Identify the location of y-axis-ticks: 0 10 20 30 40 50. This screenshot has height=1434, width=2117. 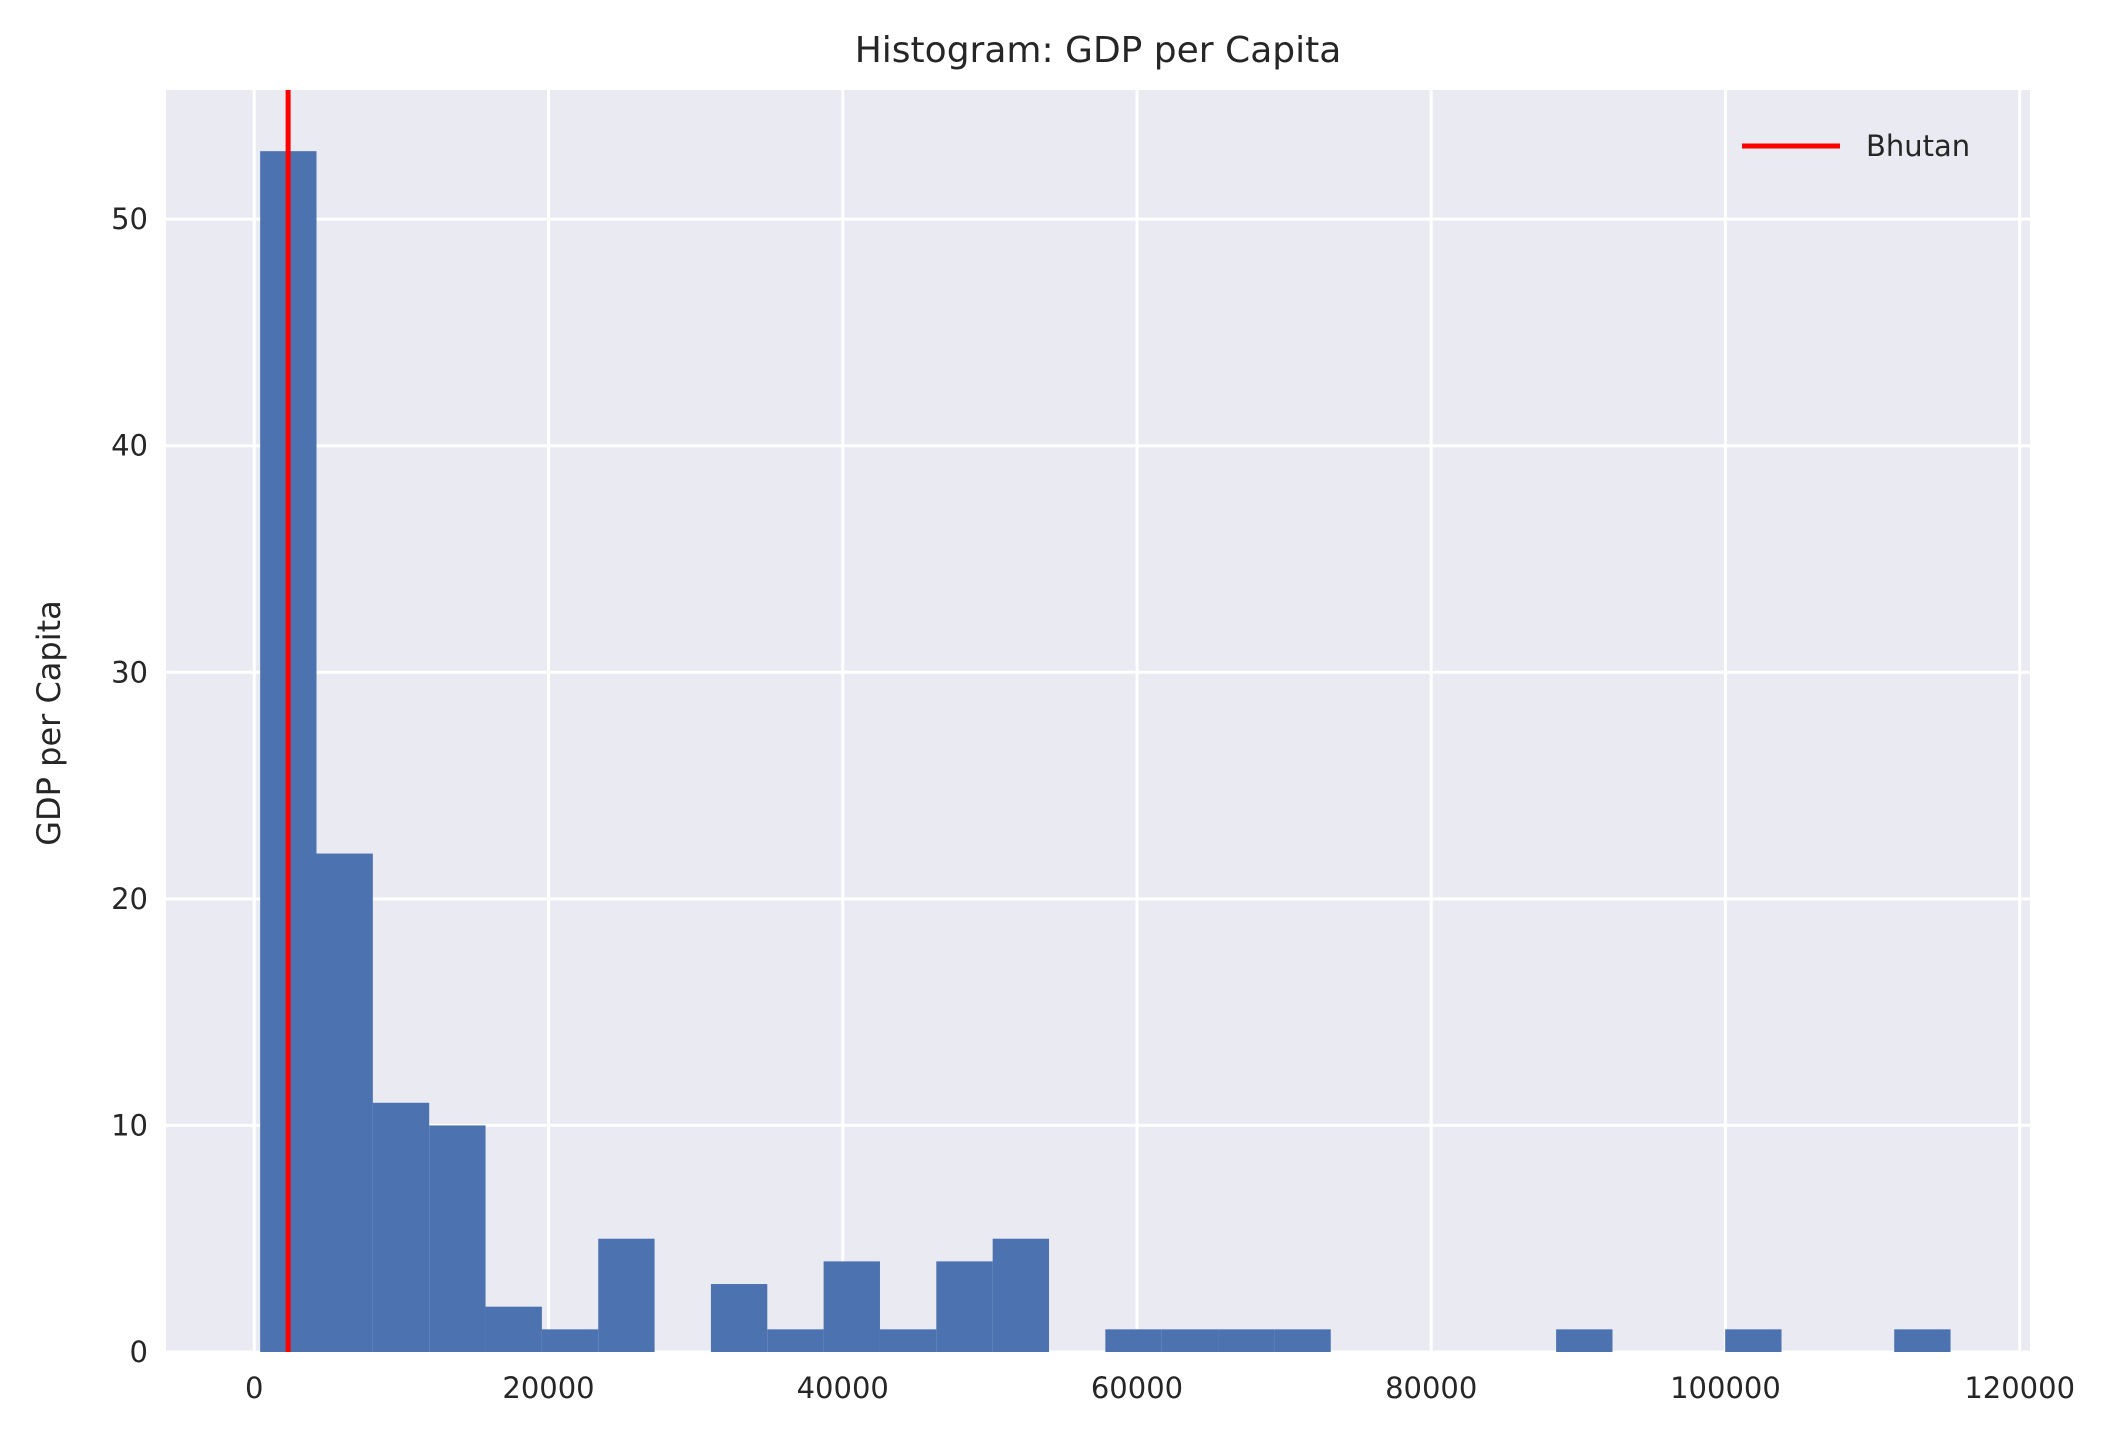
(129, 785).